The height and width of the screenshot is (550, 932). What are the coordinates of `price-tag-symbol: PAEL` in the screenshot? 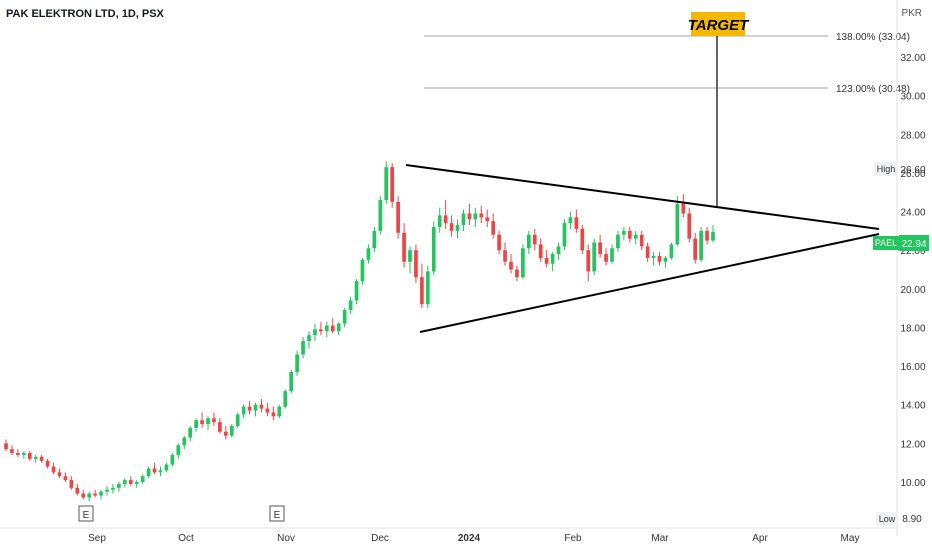 It's located at (886, 243).